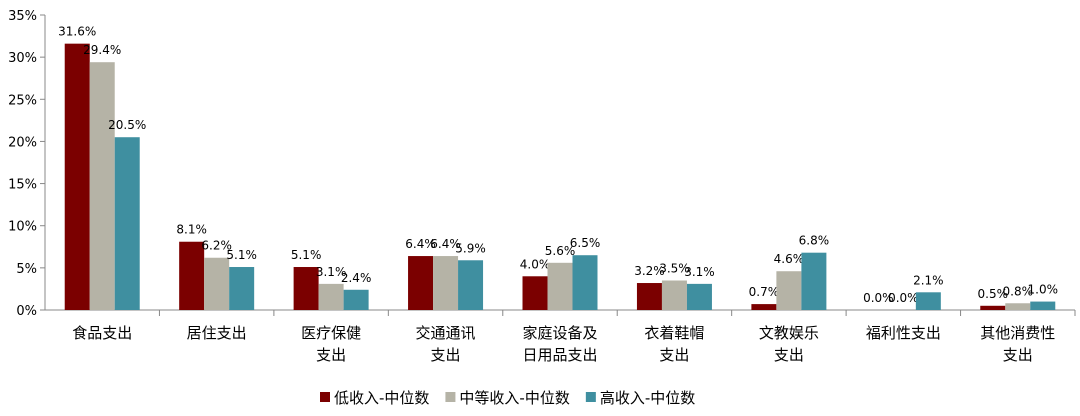 This screenshot has height=416, width=1080. What do you see at coordinates (789, 344) in the screenshot?
I see `x-tick-label: 文教娱乐支出` at bounding box center [789, 344].